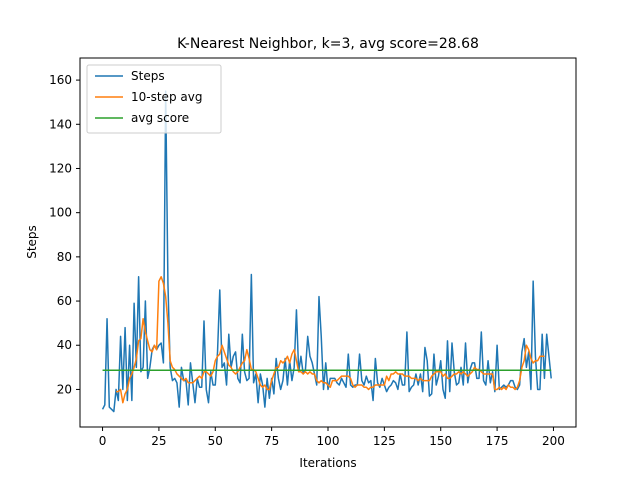  I want to click on y-tick-label: 100, so click(60, 213).